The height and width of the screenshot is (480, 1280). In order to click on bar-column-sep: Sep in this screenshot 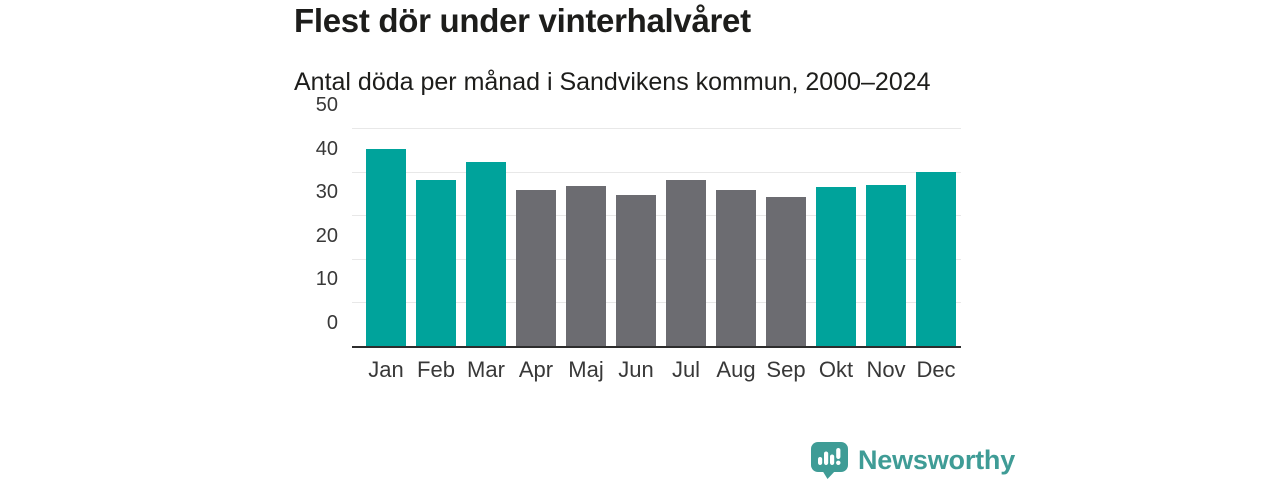, I will do `click(786, 255)`.